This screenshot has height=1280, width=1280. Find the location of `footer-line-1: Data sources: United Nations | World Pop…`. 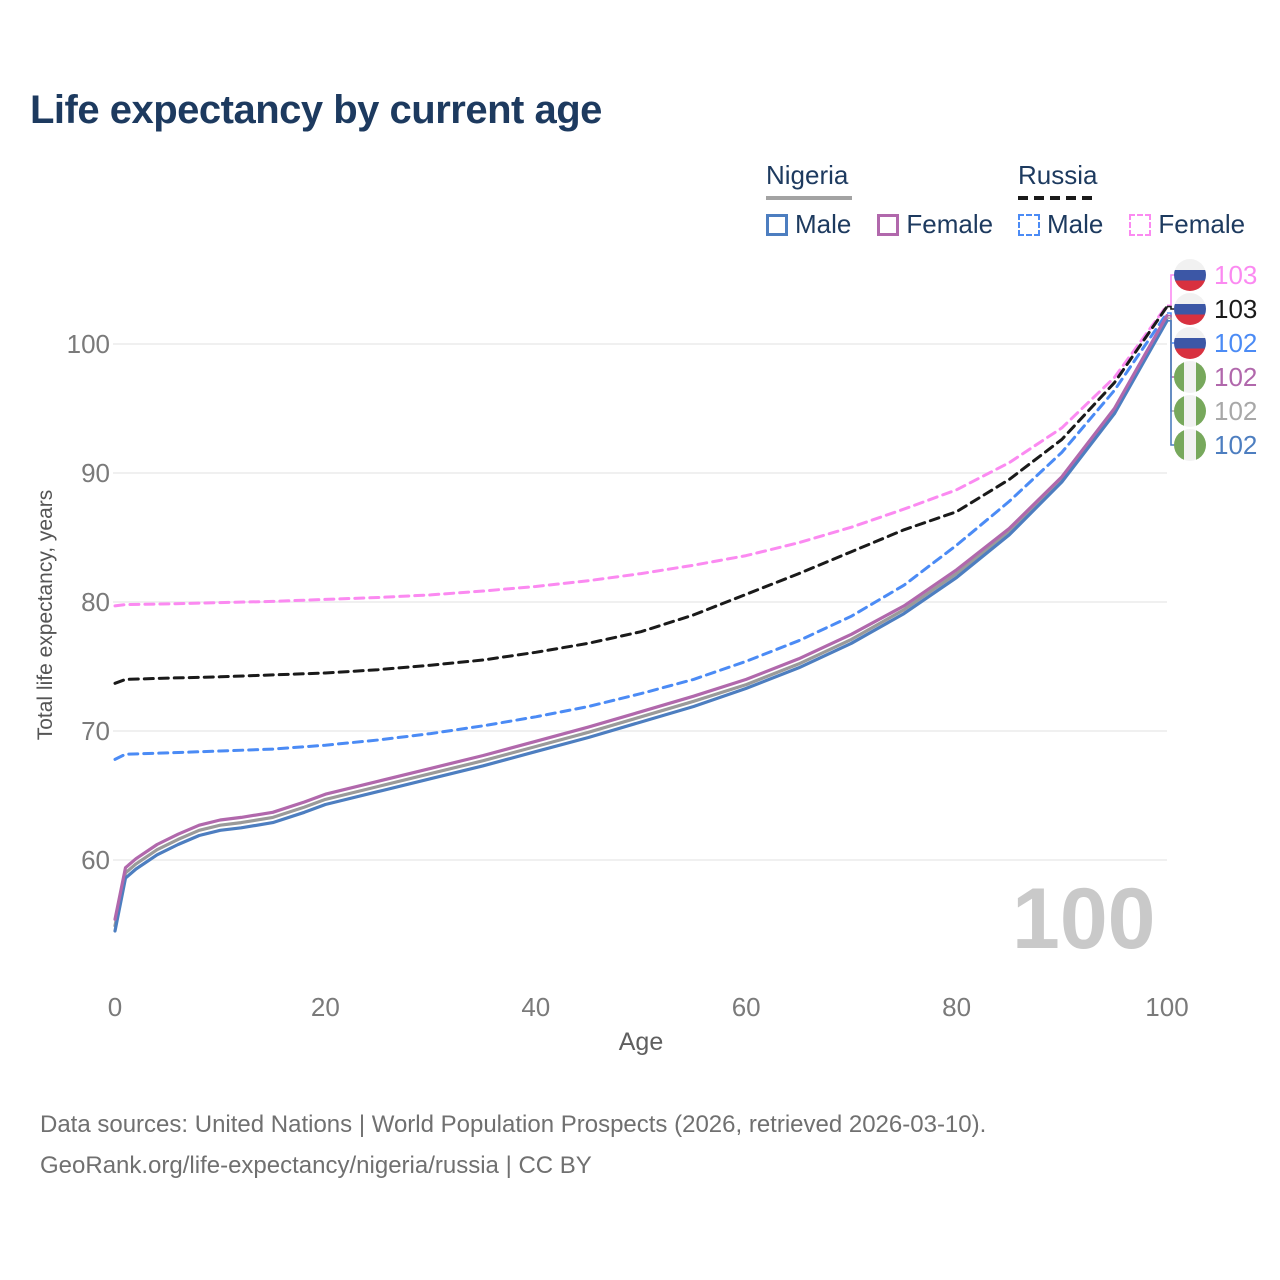

footer-line-1: Data sources: United Nations | World Pop… is located at coordinates (513, 1124).